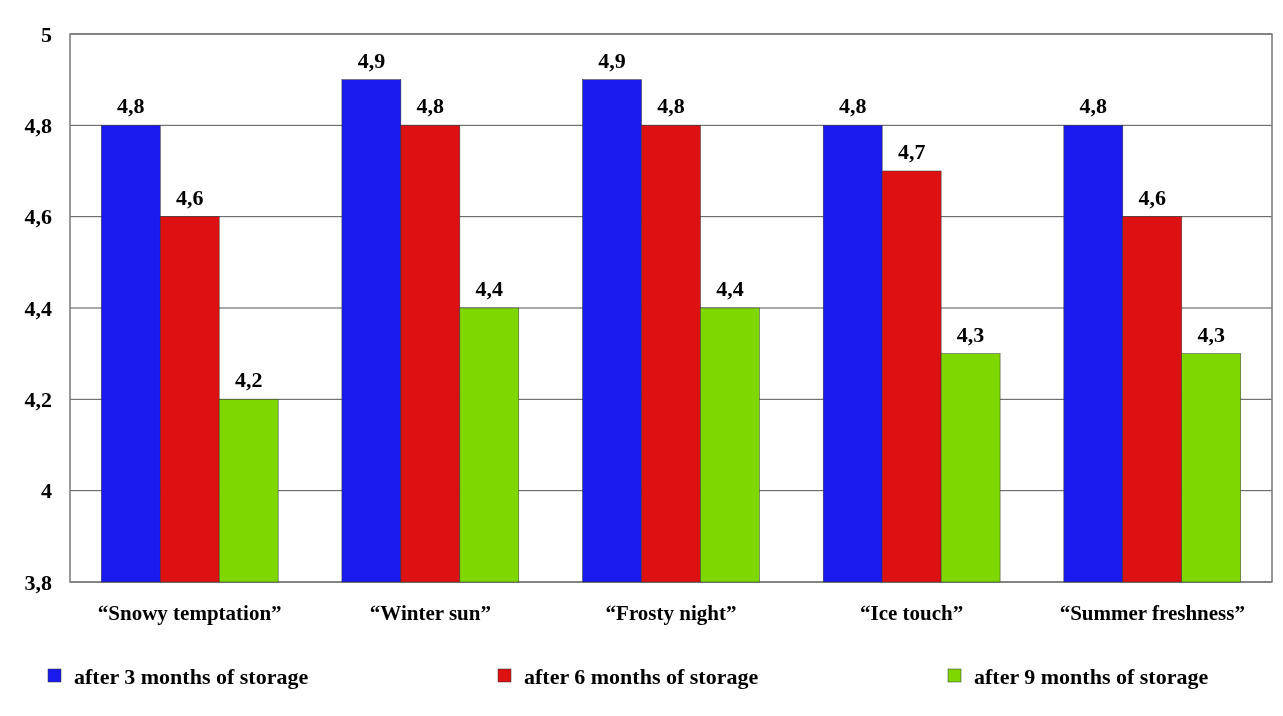 This screenshot has height=716, width=1283. What do you see at coordinates (671, 613) in the screenshot?
I see `x-tick-label: “Frosty night”` at bounding box center [671, 613].